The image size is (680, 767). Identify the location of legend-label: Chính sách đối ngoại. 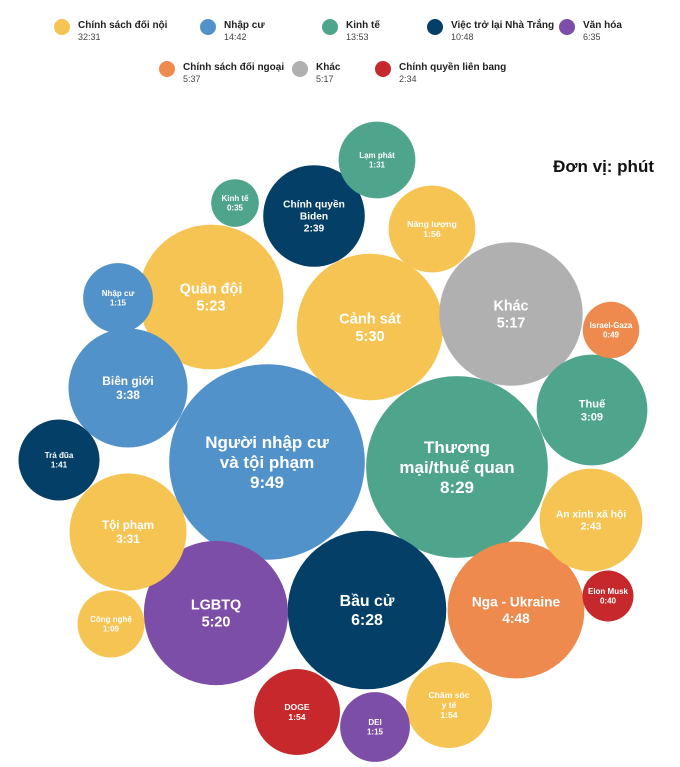
(233, 67).